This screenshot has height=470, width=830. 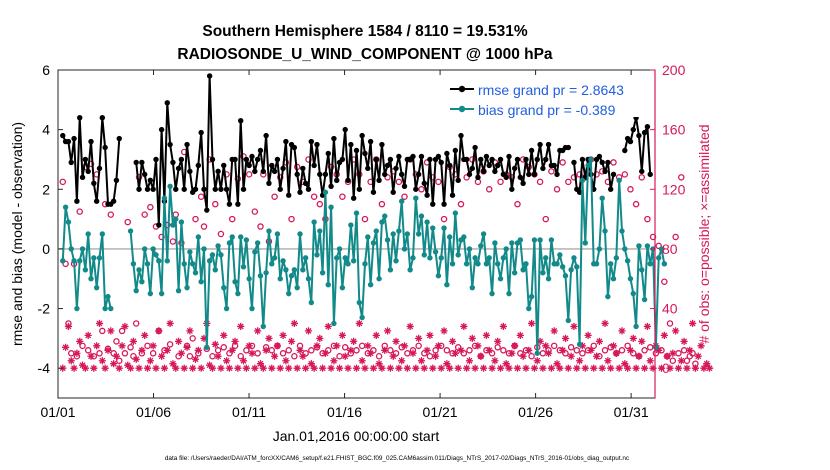 I want to click on x-tick-label: 01/21, so click(x=440, y=412).